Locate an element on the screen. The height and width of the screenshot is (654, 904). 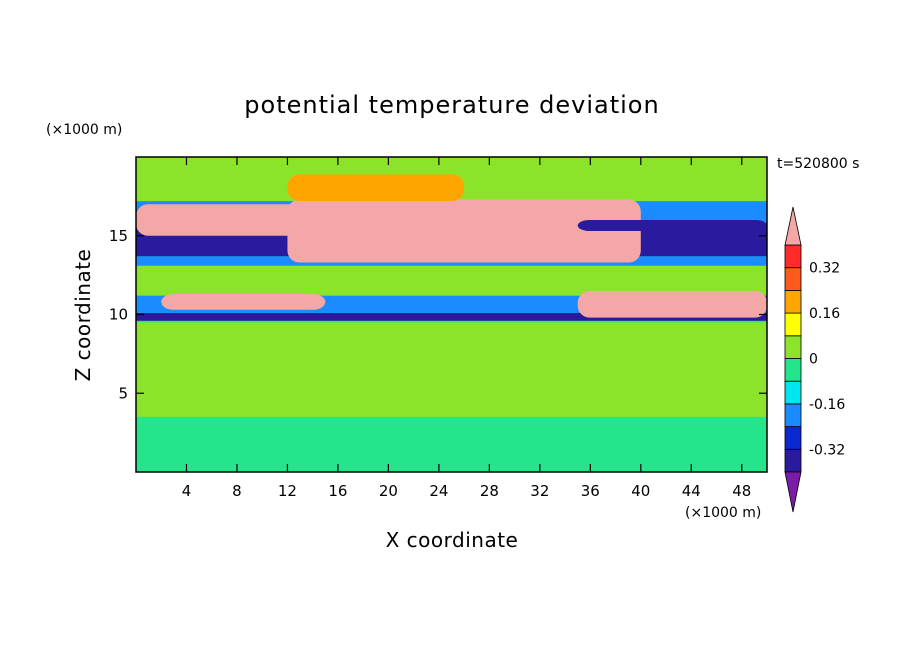
x-tick-label: 16 is located at coordinates (337, 491).